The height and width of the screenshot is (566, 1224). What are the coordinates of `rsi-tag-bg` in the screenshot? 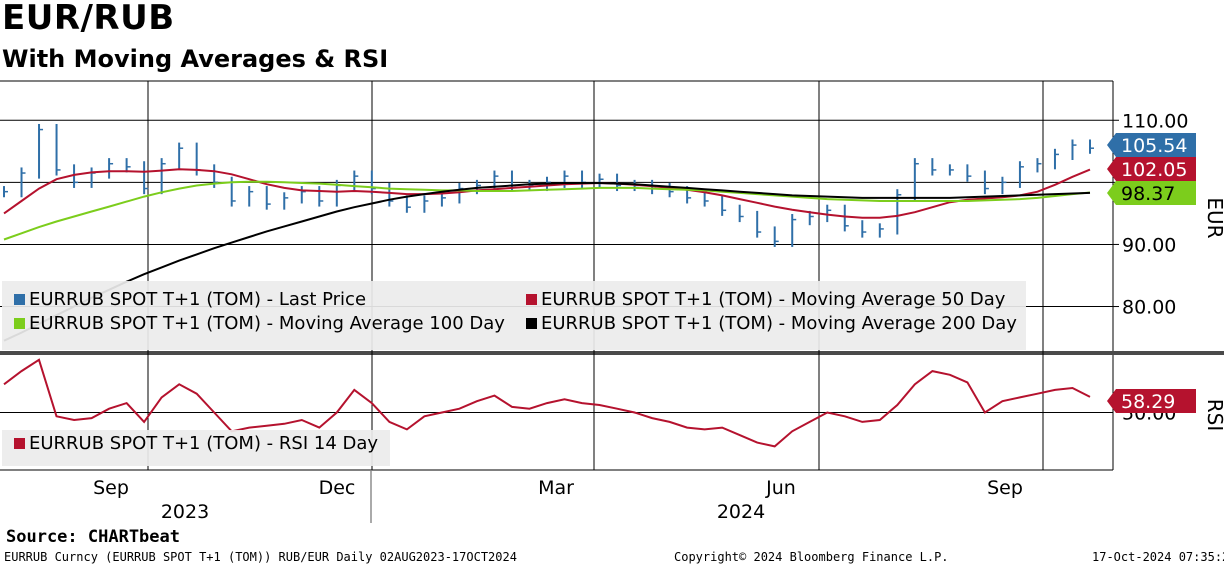 It's located at (1151, 401).